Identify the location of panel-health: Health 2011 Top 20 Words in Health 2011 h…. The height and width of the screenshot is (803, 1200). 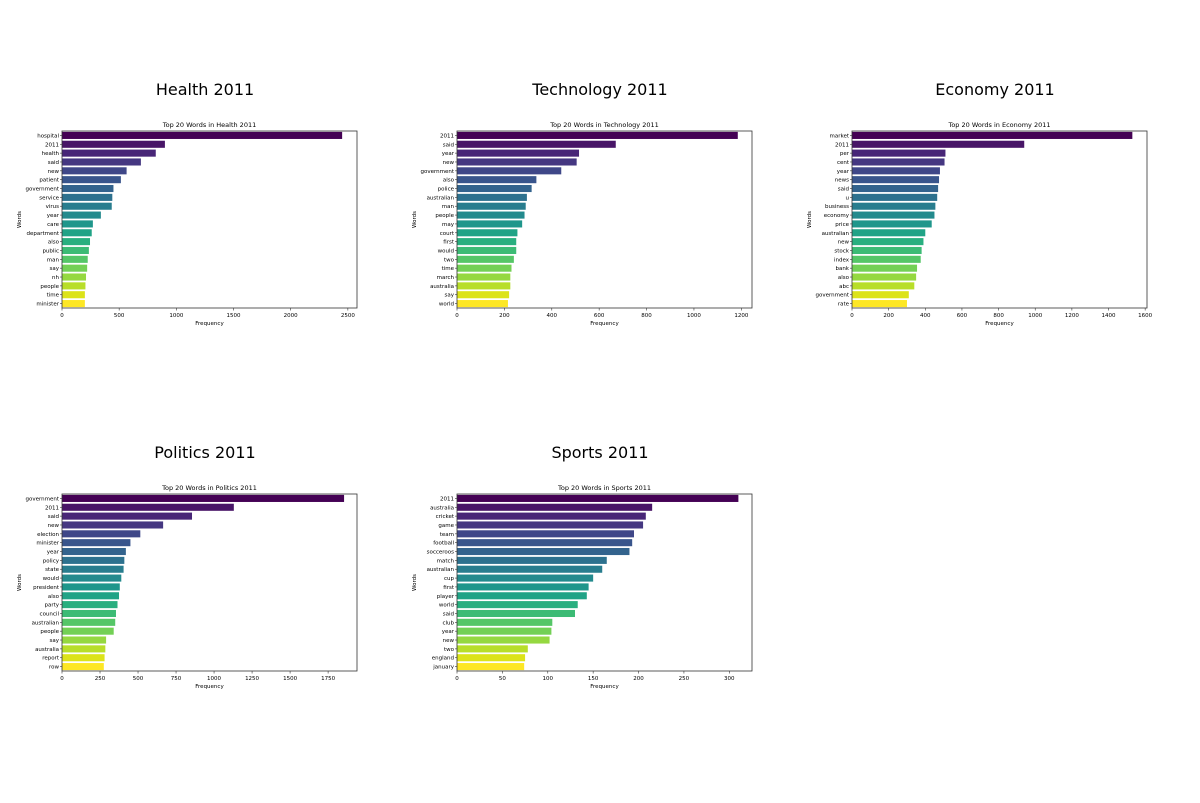
(205, 260).